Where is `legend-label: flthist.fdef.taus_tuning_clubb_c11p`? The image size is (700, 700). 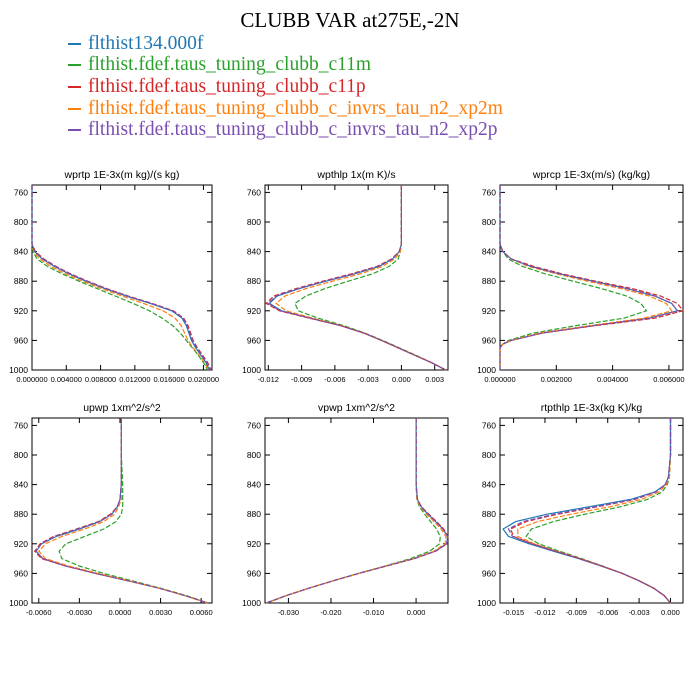
legend-label: flthist.fdef.taus_tuning_clubb_c11p is located at coordinates (227, 86).